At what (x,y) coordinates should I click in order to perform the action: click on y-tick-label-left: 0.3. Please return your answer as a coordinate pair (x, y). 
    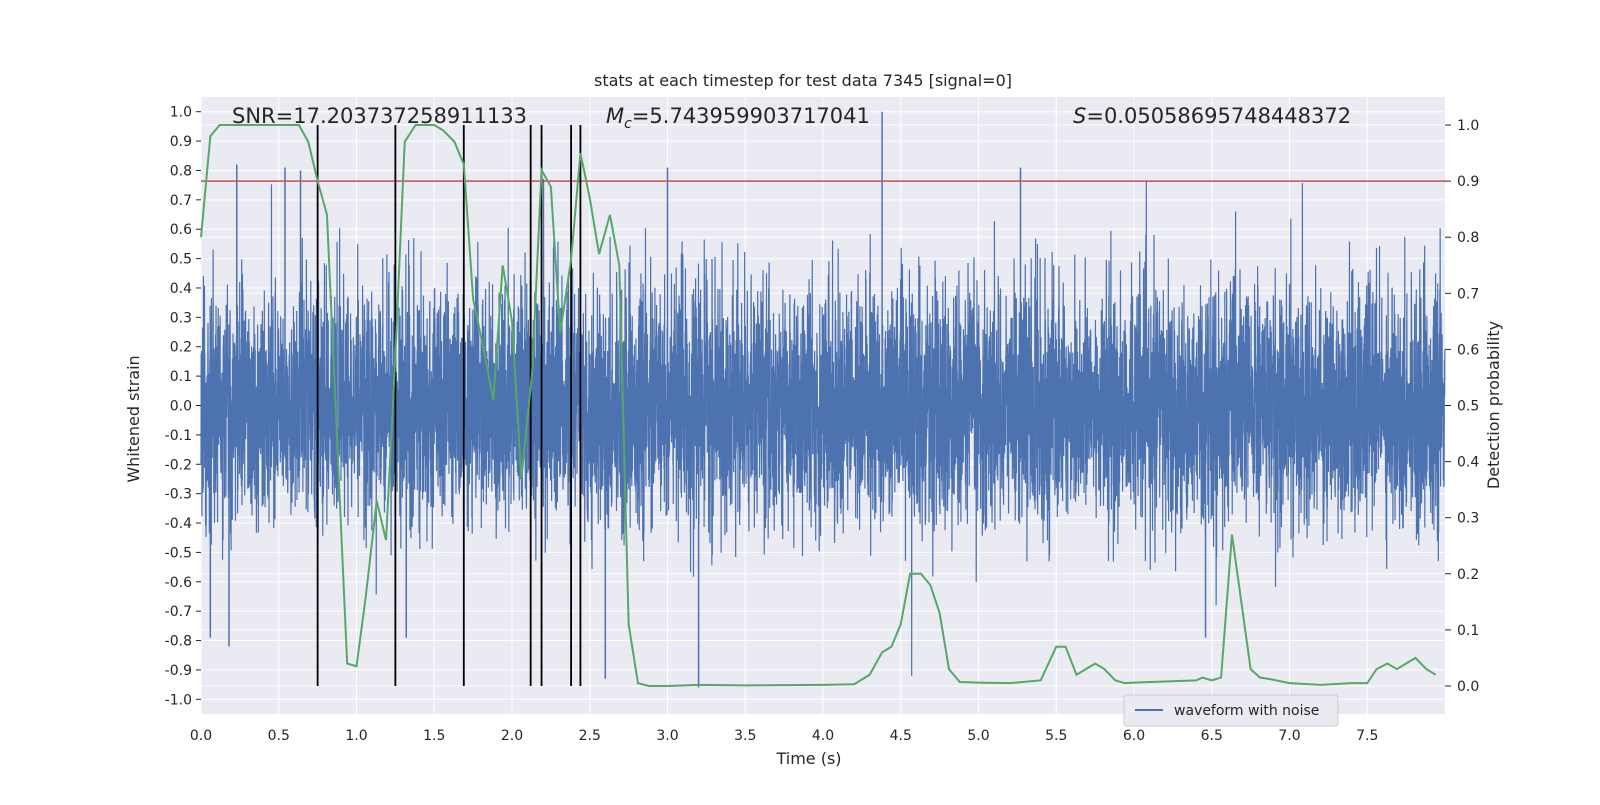
    Looking at the image, I should click on (181, 318).